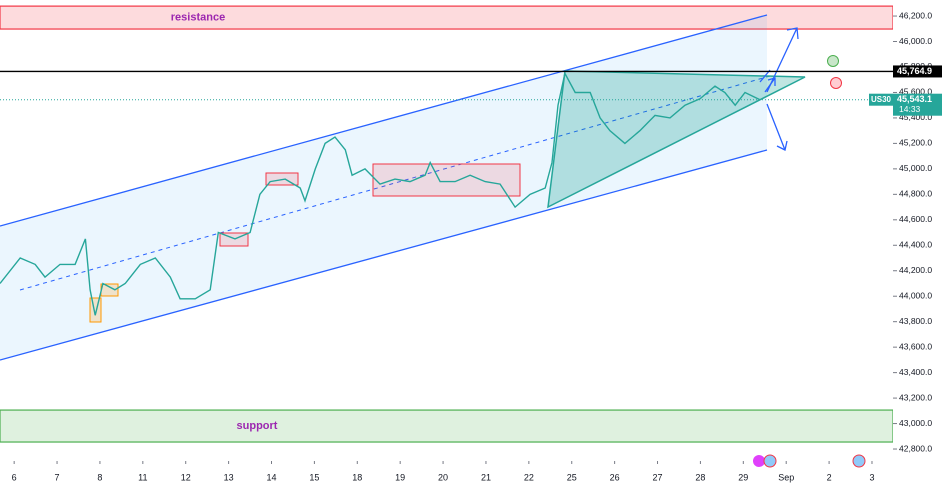 This screenshot has width=942, height=495. Describe the element at coordinates (915, 117) in the screenshot. I see `y-tick-label: 45,400.0` at that location.